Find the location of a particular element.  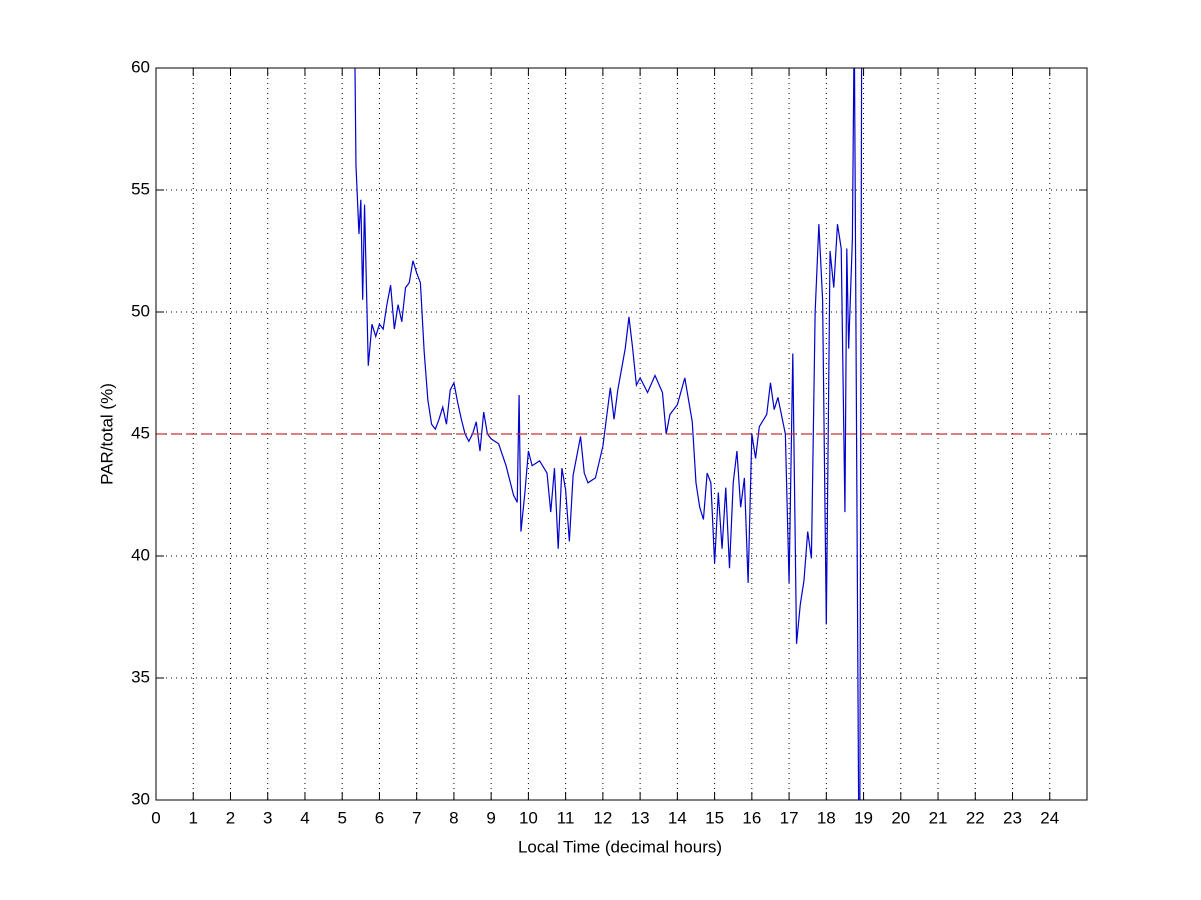

x-tick-label: 22 is located at coordinates (975, 817).